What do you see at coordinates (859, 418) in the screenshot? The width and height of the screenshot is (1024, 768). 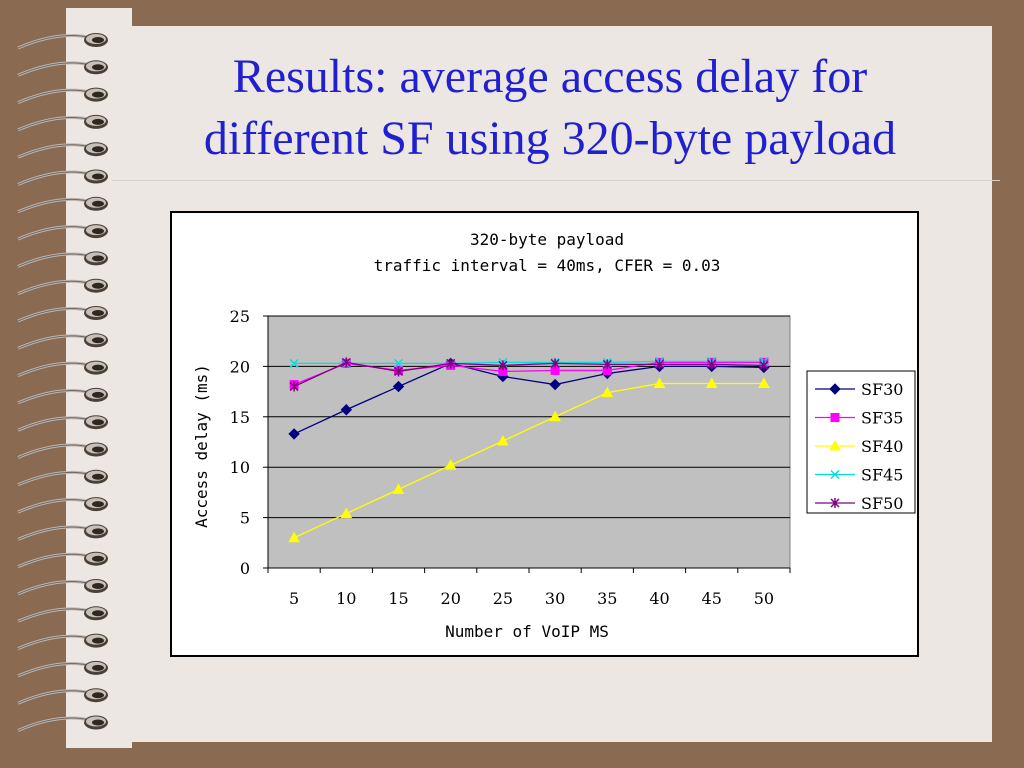 I see `legend-item: SF35` at bounding box center [859, 418].